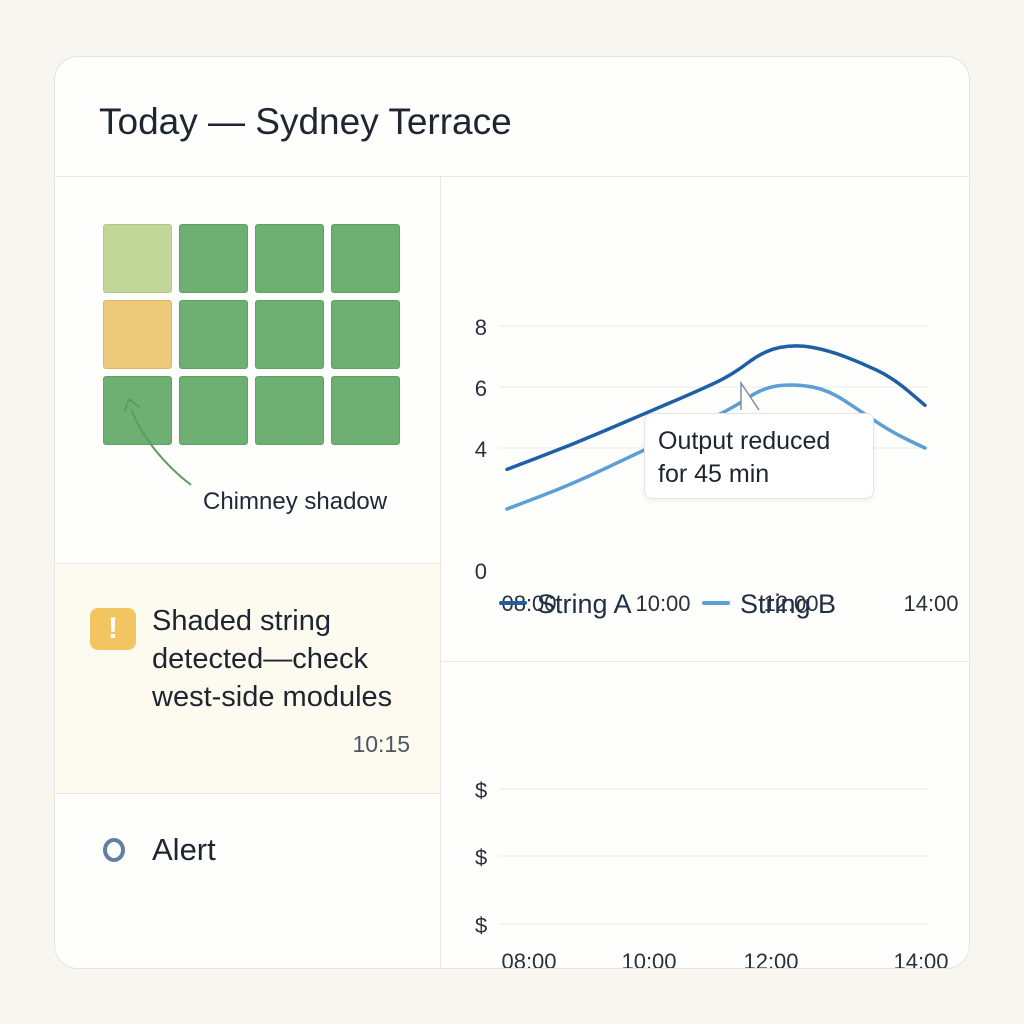 This screenshot has height=1024, width=1024. I want to click on cost-x-tick-label: 10:00, so click(648, 959).